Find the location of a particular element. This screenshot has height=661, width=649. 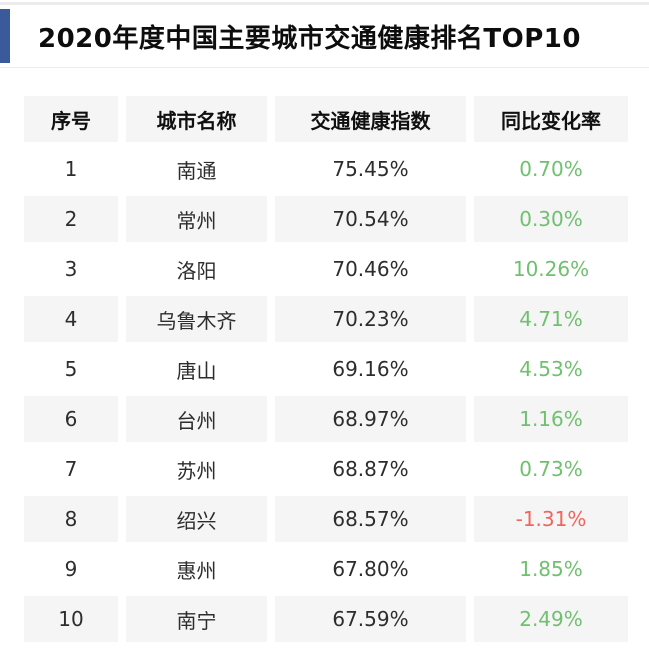

change-cell: 2.49% is located at coordinates (551, 619).